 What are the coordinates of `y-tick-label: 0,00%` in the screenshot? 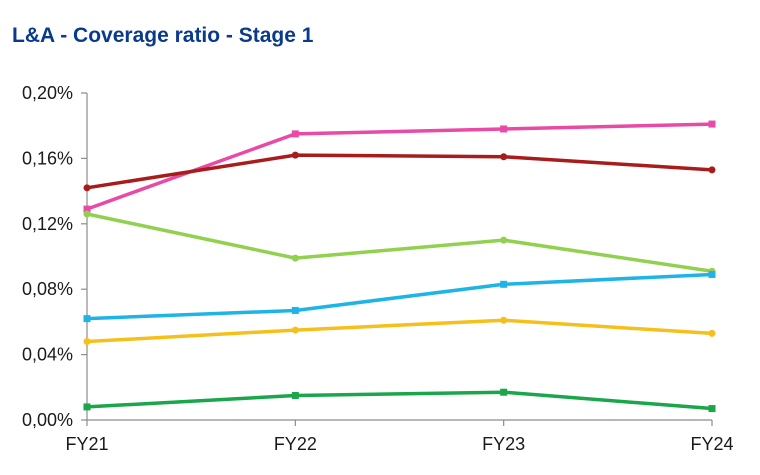 It's located at (47, 420).